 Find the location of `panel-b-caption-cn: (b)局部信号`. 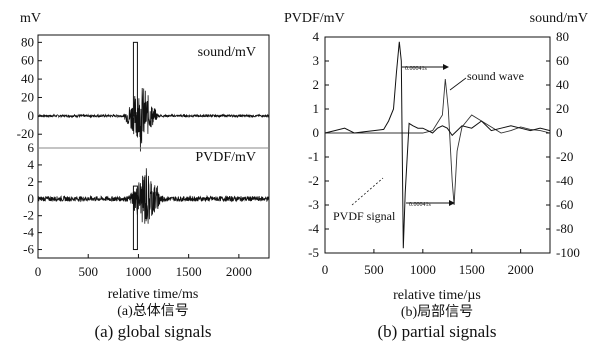

panel-b-caption-cn: (b)局部信号 is located at coordinates (437, 312).